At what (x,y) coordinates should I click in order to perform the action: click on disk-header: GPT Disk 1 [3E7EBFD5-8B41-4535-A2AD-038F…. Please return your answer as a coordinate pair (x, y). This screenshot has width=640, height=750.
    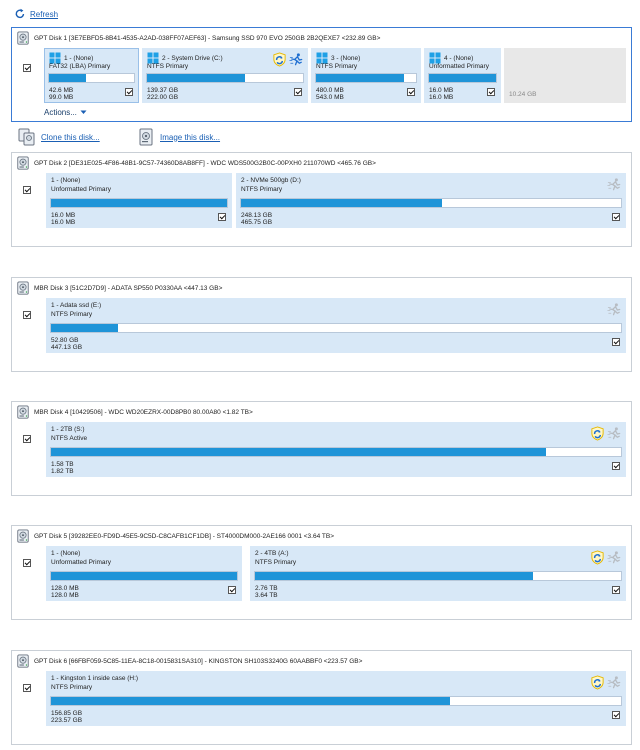
    Looking at the image, I should click on (198, 38).